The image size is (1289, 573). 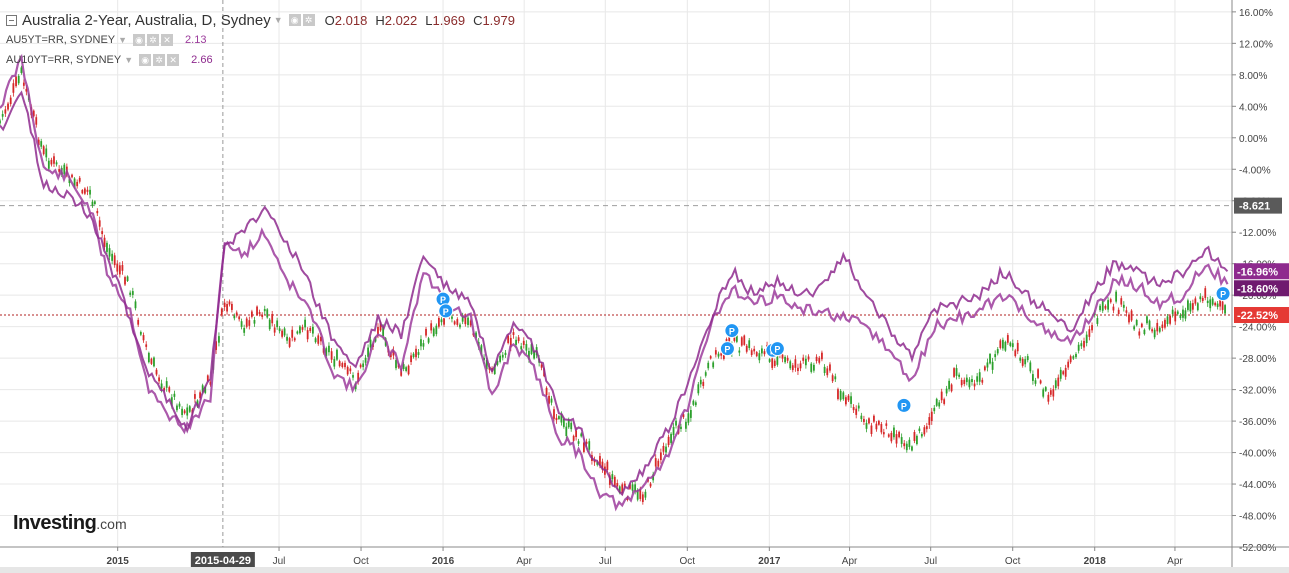 What do you see at coordinates (1254, 207) in the screenshot?
I see `reference-label: -8.621` at bounding box center [1254, 207].